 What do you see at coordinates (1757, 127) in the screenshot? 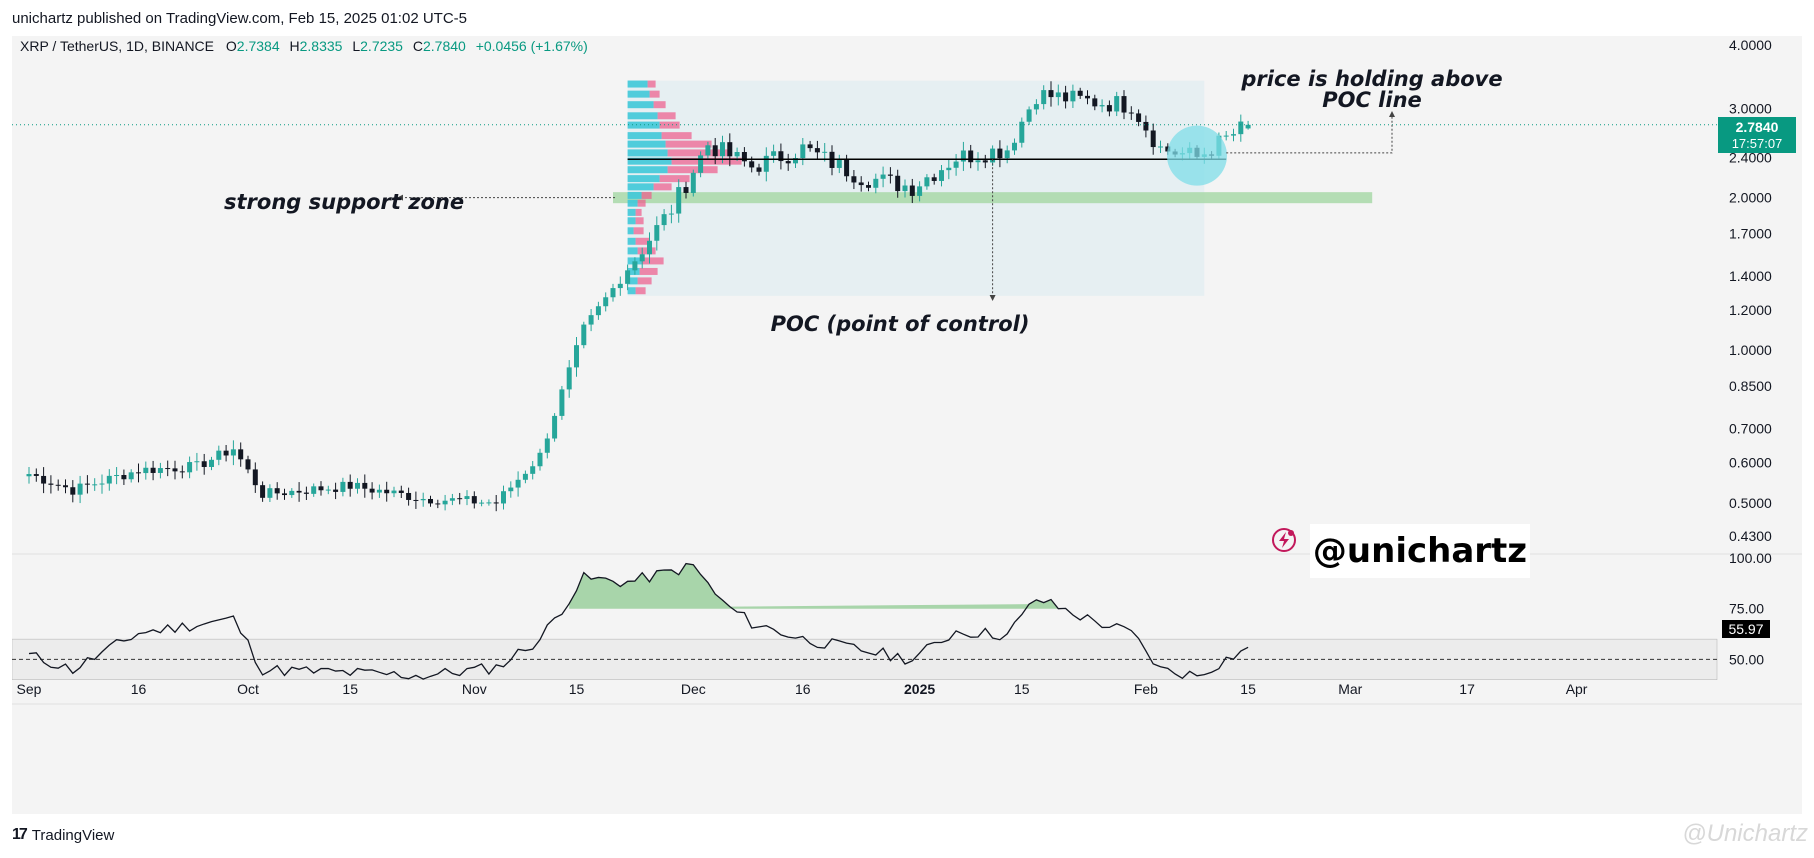
I see `current-price-value: 2.7840` at bounding box center [1757, 127].